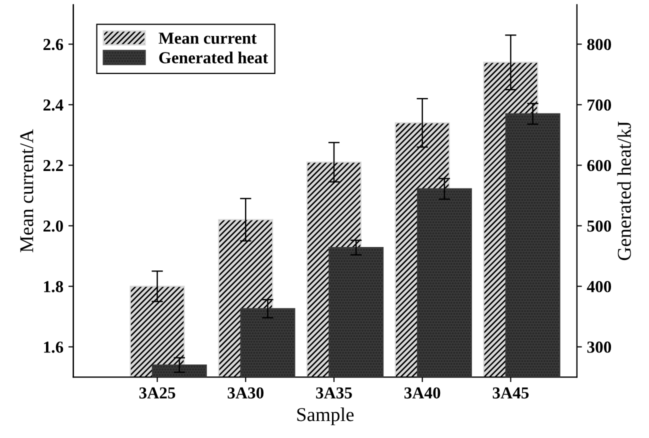  I want to click on legend-label: Generated heat, so click(213, 58).